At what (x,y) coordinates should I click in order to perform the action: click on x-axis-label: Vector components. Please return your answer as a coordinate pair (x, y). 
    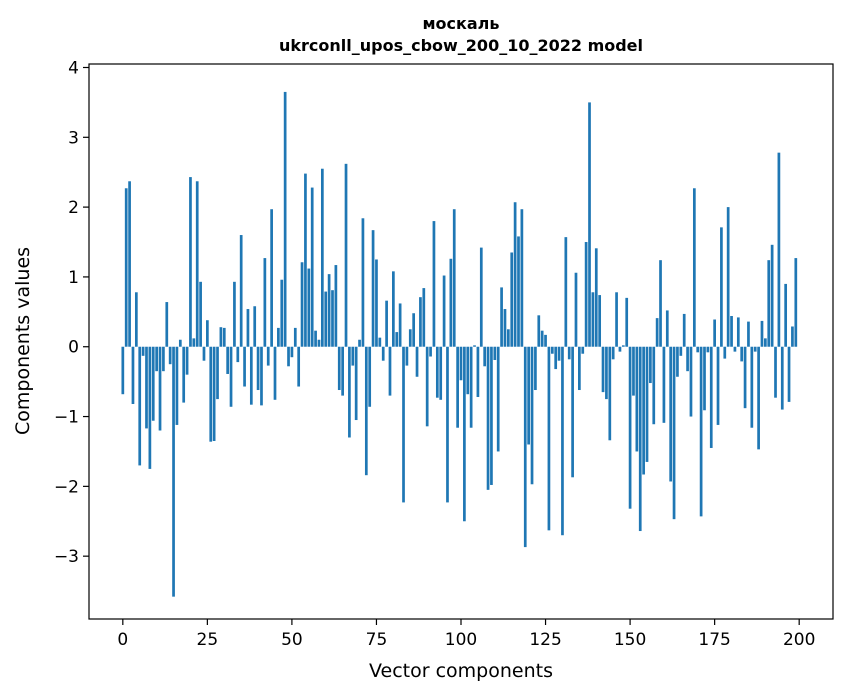
    Looking at the image, I should click on (461, 671).